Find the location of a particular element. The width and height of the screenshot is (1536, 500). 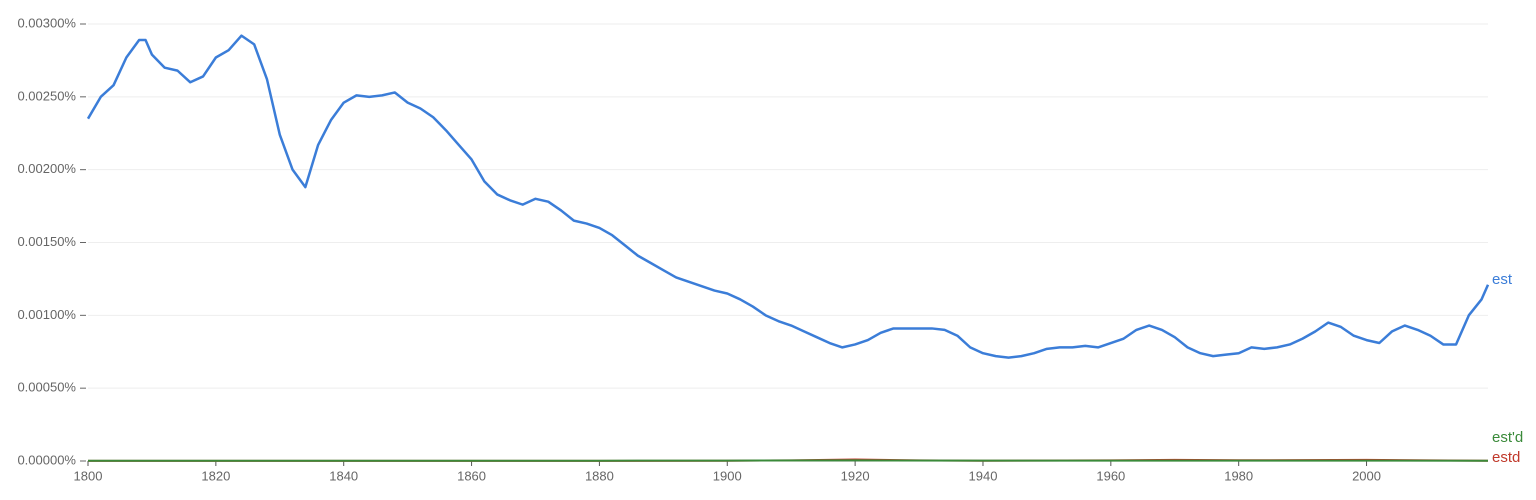

x-tick-label: 1960 is located at coordinates (1110, 475).